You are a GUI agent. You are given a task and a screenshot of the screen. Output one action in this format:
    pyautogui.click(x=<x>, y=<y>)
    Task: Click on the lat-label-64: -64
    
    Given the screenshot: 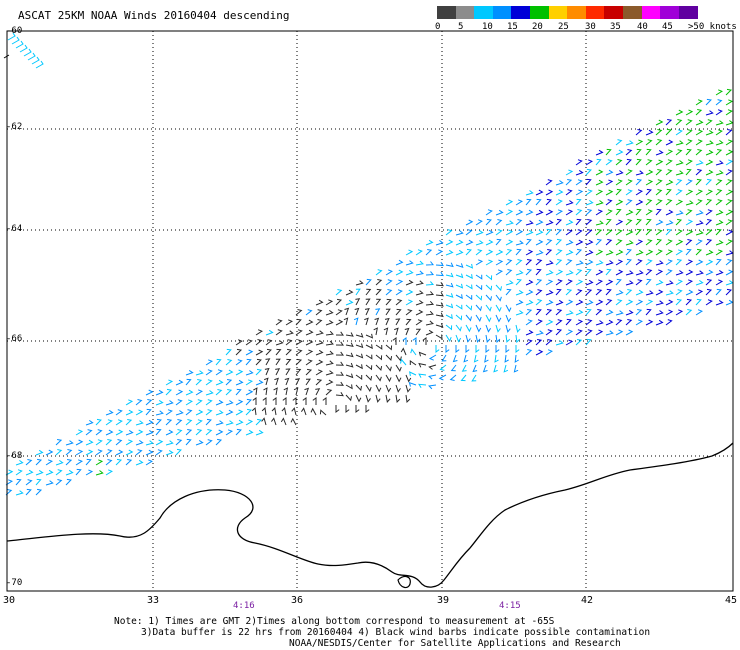 What is the action you would take?
    pyautogui.click(x=14, y=229)
    